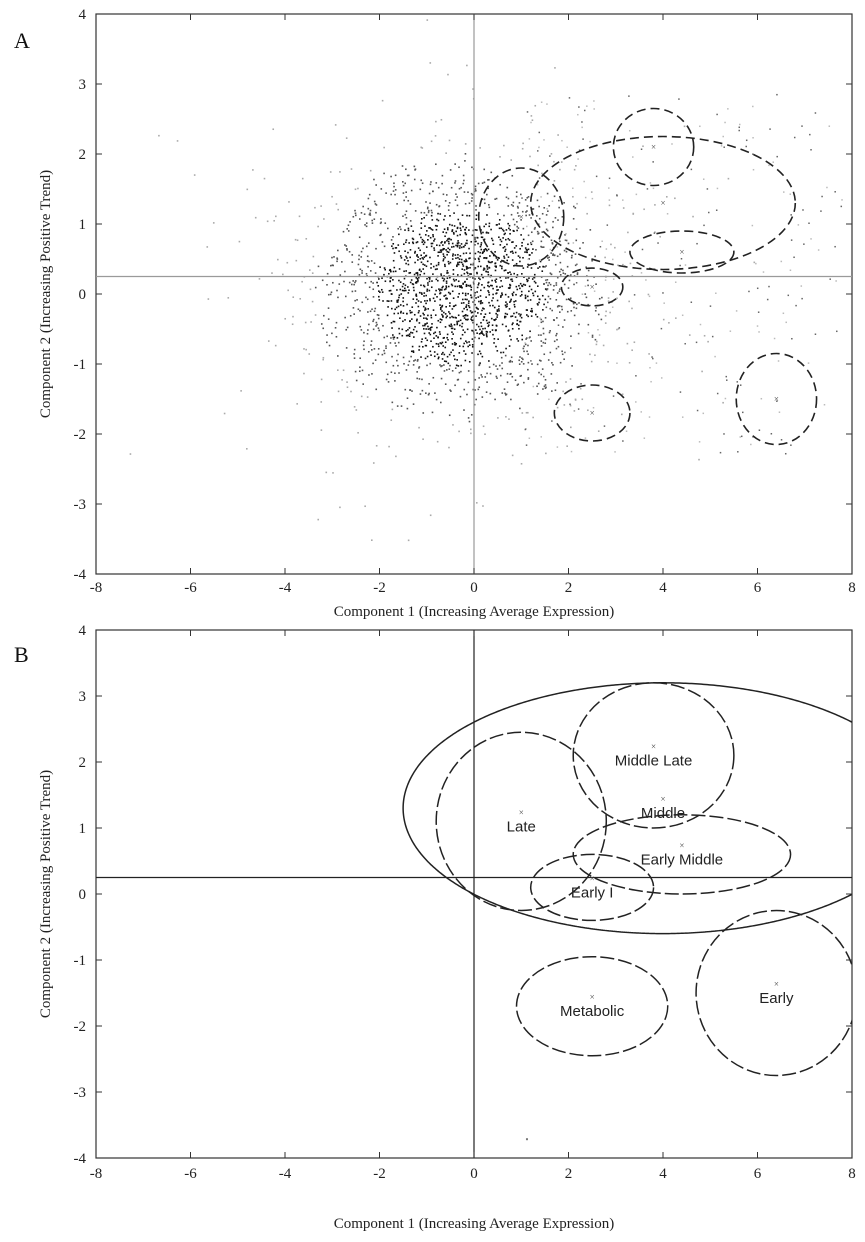  I want to click on panel-b-region-label: Early, so click(776, 998).